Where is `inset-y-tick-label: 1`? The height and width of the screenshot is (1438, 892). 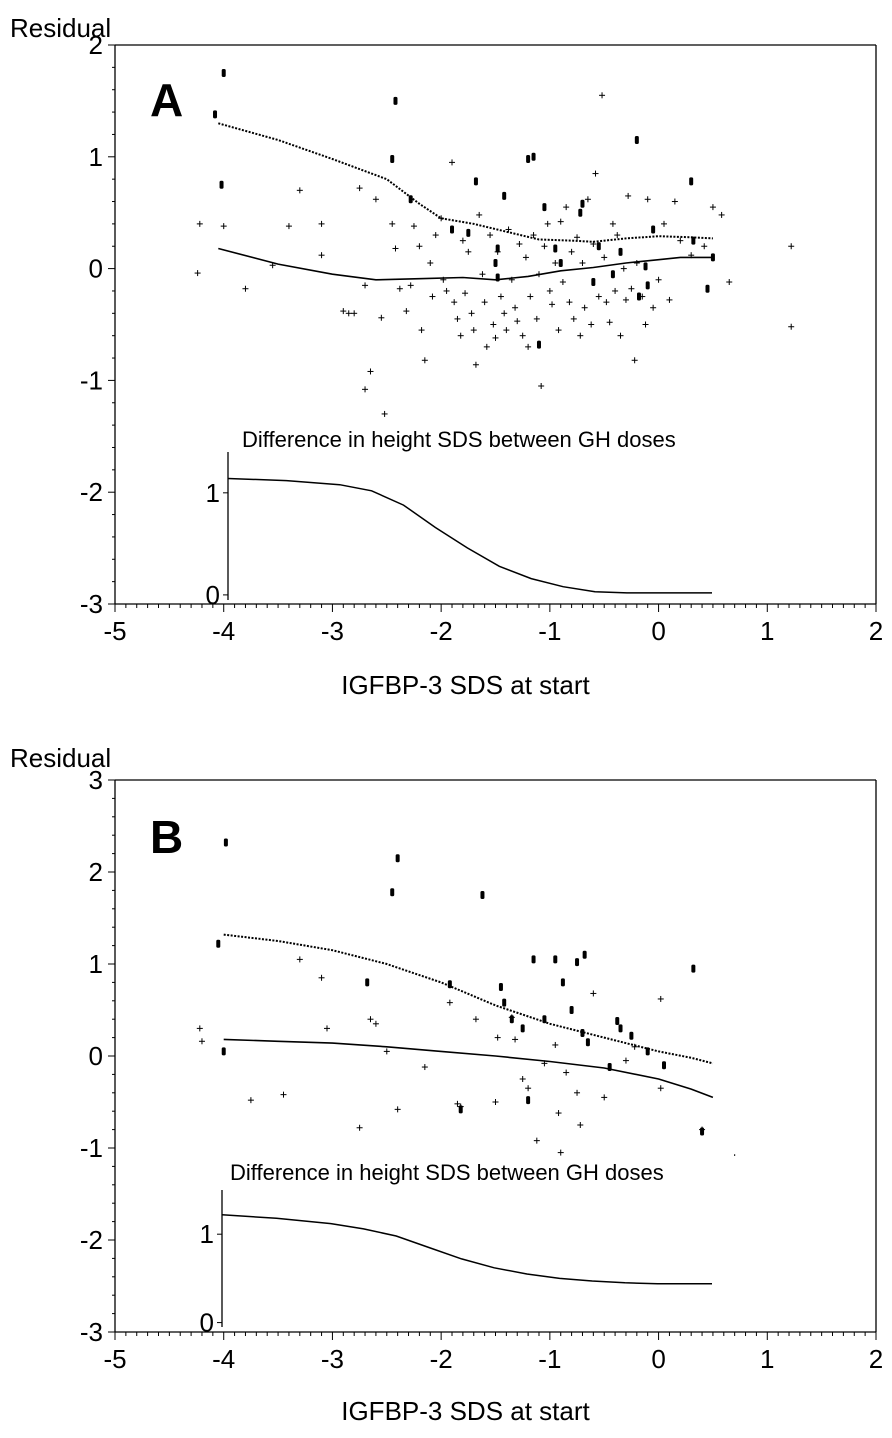
inset-y-tick-label: 1 is located at coordinates (207, 1234).